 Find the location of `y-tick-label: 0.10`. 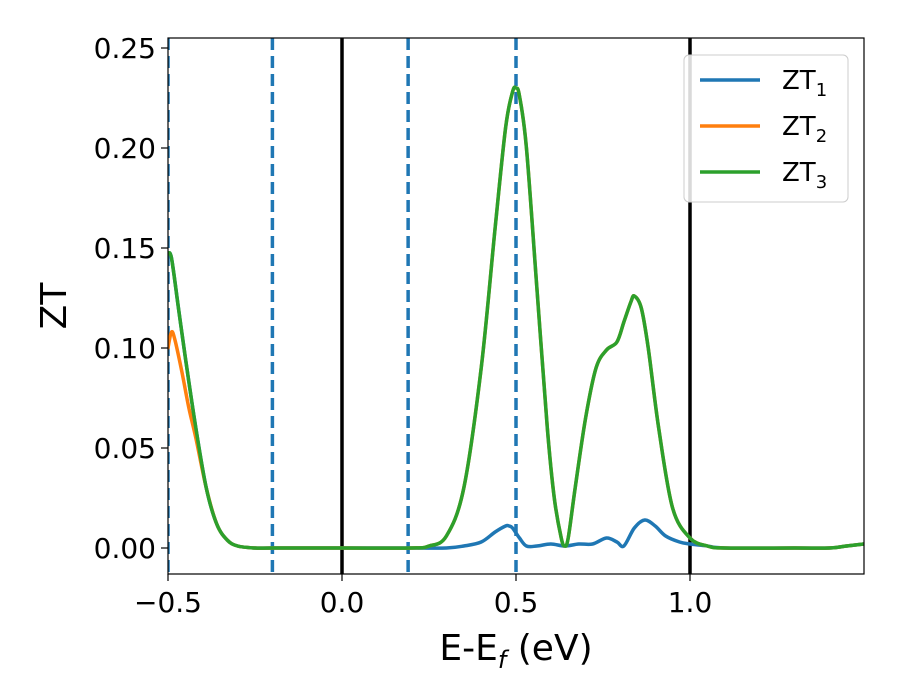

y-tick-label: 0.10 is located at coordinates (125, 348).